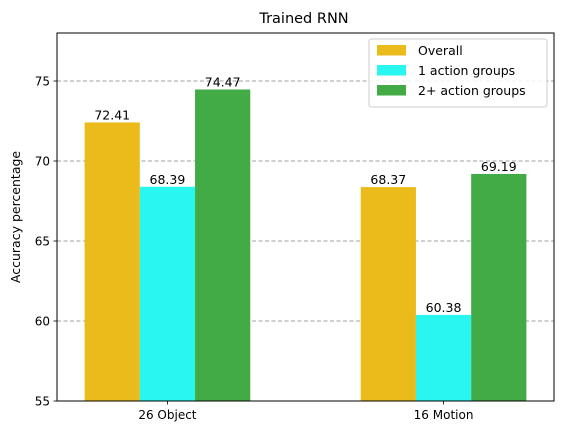  I want to click on x-axis: 26 Object 16 Motion, so click(305, 411).